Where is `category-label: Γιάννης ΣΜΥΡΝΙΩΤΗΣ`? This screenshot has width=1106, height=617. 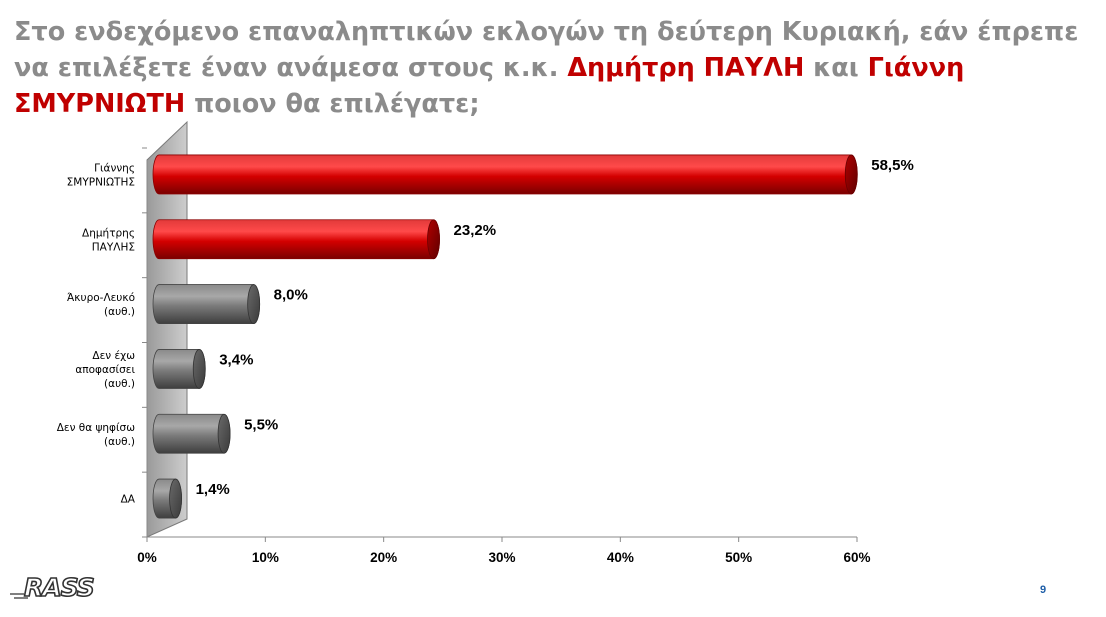 category-label: Γιάννης ΣΜΥΡΝΙΩΤΗΣ is located at coordinates (101, 175).